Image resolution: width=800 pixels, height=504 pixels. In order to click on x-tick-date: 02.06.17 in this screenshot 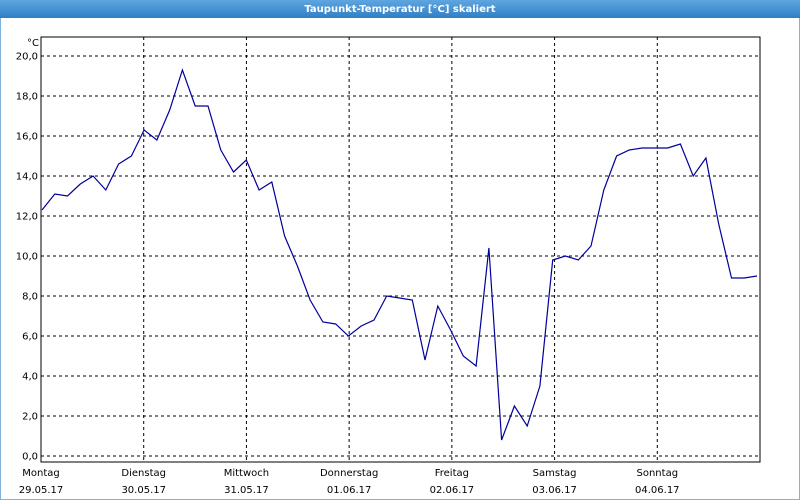, I will do `click(452, 490)`.